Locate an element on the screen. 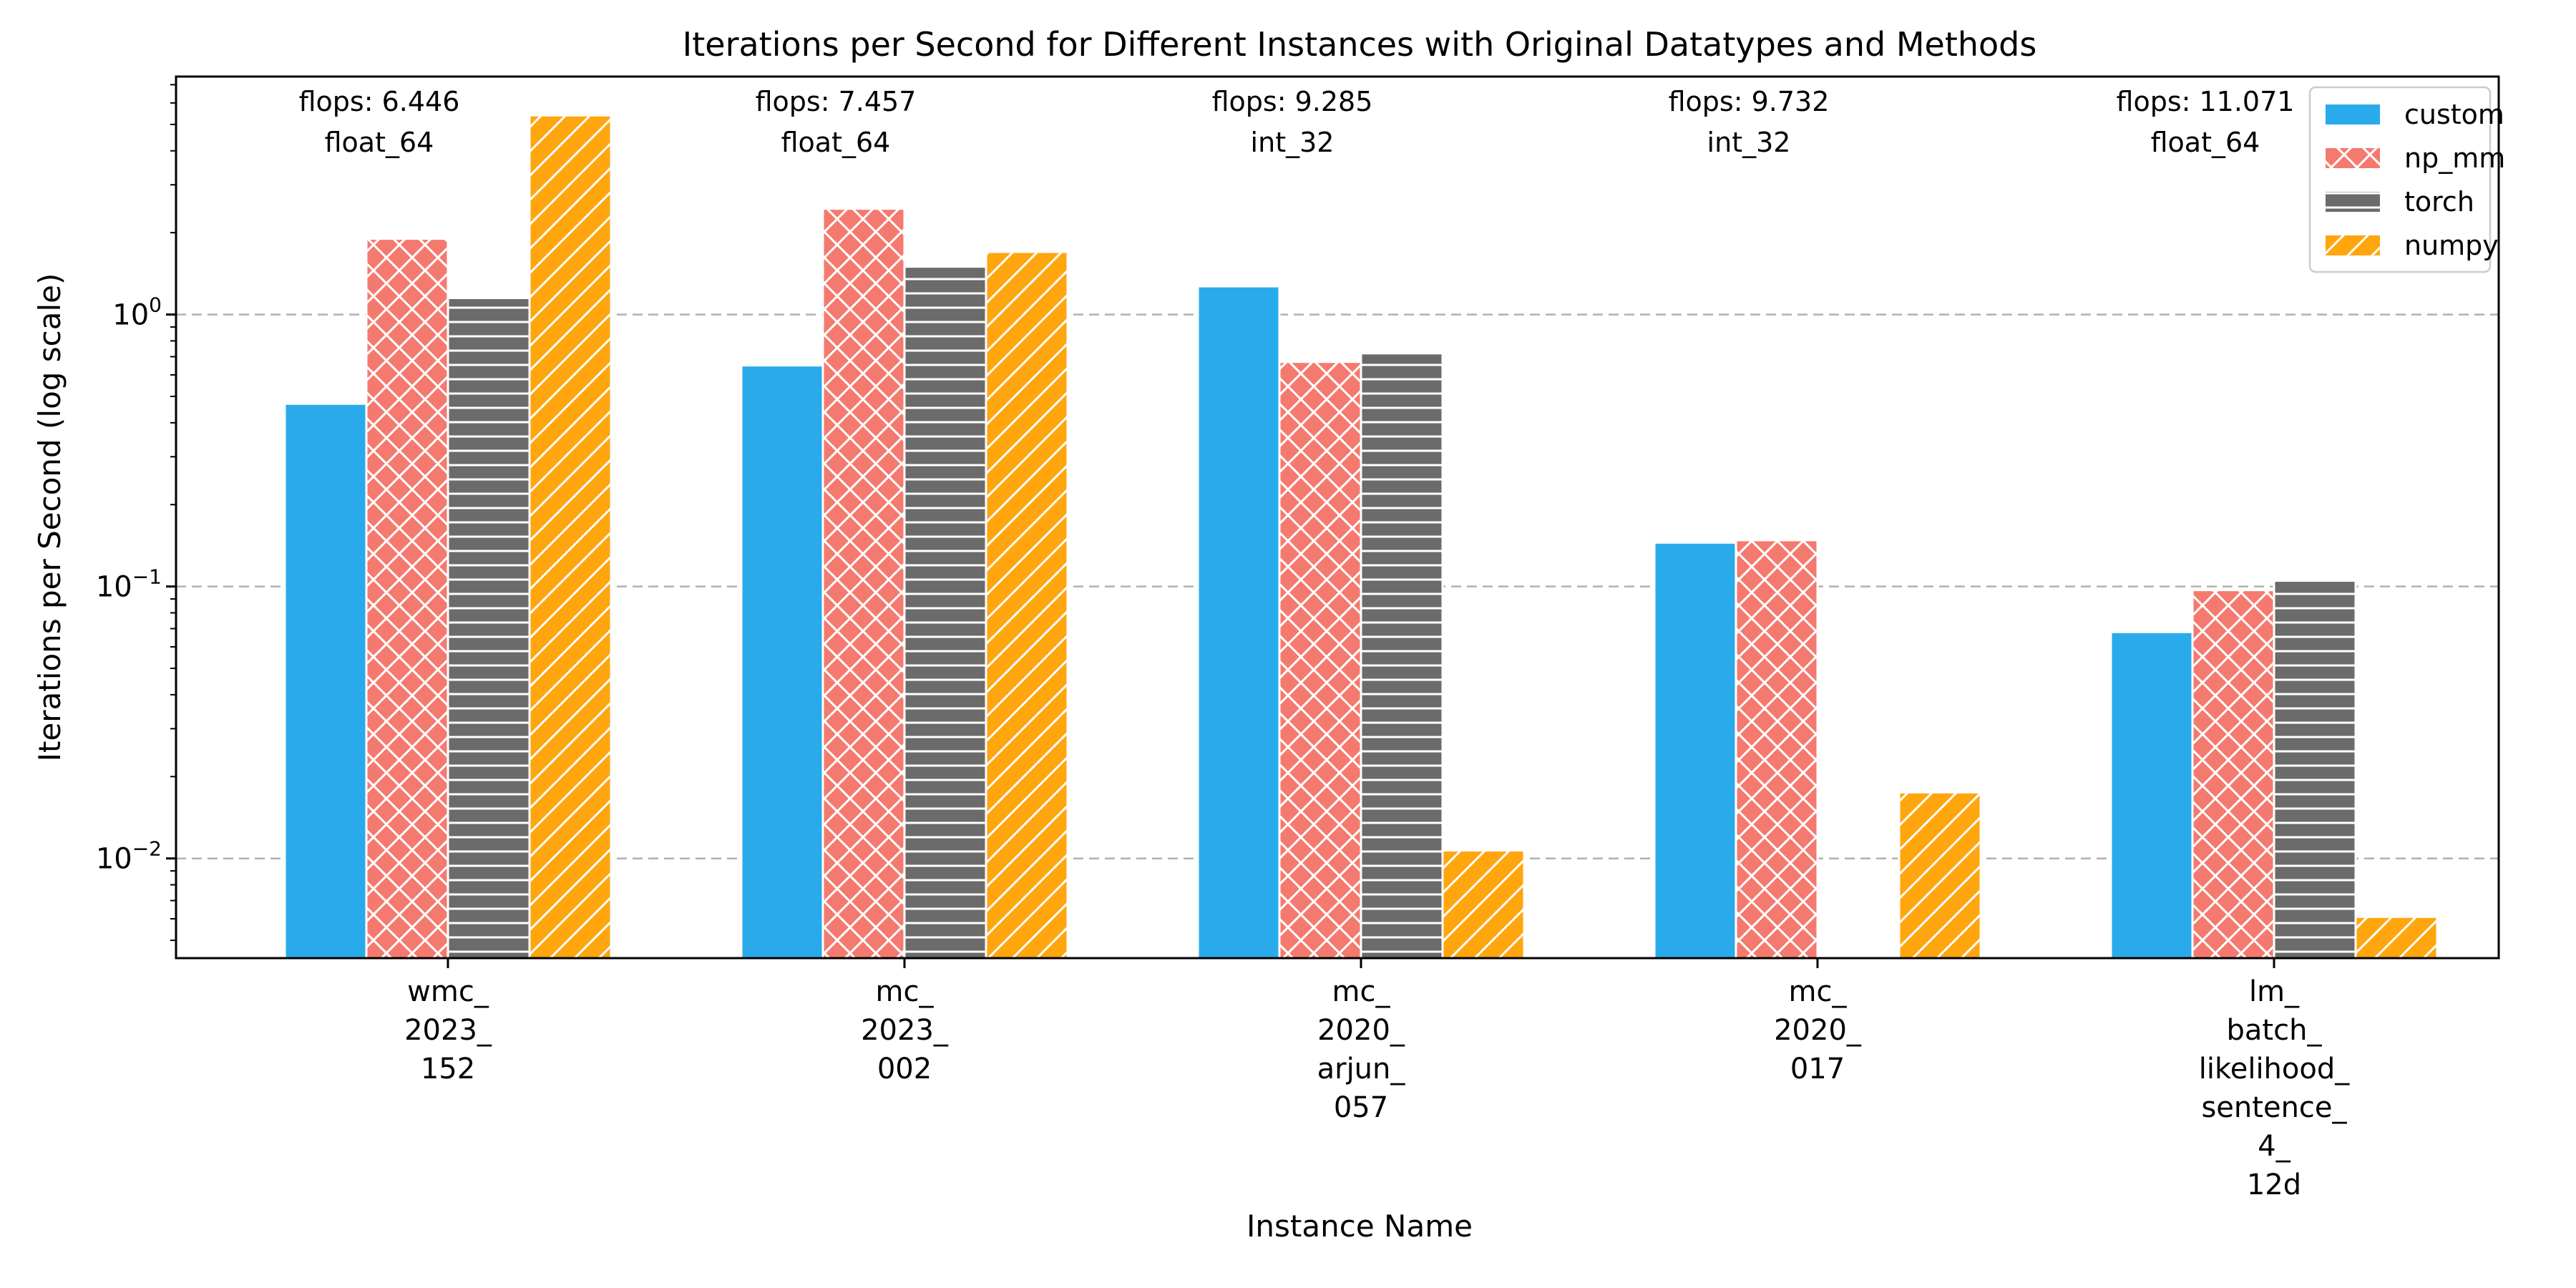 This screenshot has height=1288, width=2576. y-tick-label: 10⁻¹ is located at coordinates (129, 584).